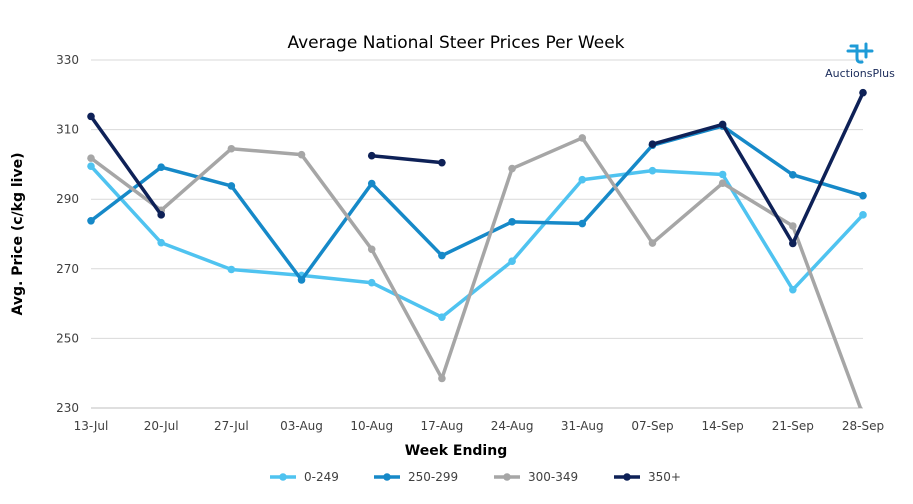 Image resolution: width=913 pixels, height=504 pixels. Describe the element at coordinates (860, 73) in the screenshot. I see `logo-text: AuctionsPlus` at that location.